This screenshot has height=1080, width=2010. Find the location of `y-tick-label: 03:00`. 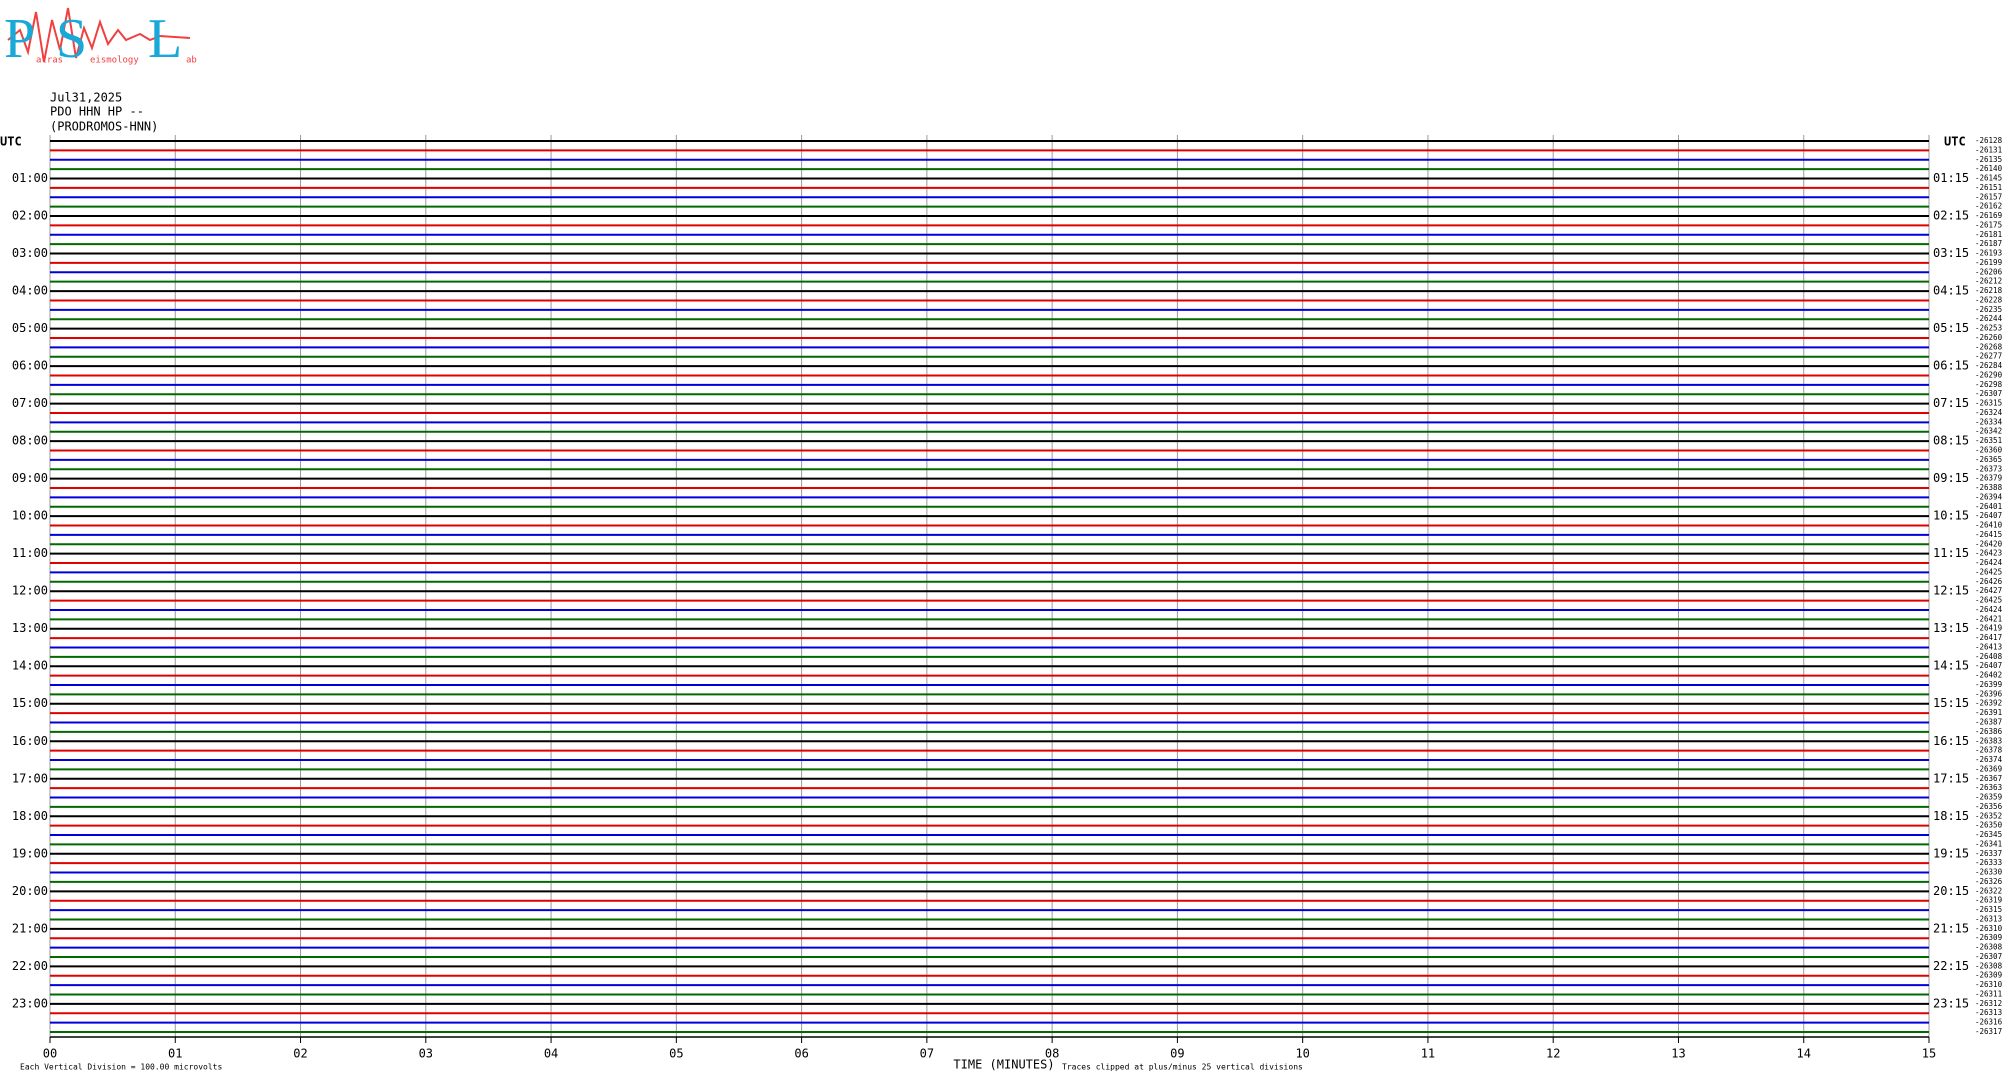

y-tick-label: 03:00 is located at coordinates (30, 253).